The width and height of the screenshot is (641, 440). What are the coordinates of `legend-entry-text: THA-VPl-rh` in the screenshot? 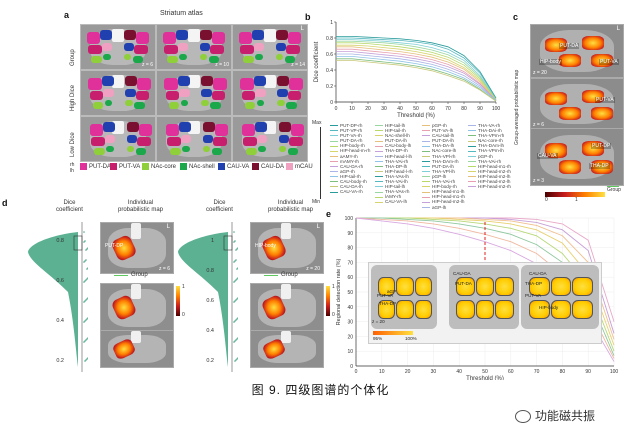 It's located at (444, 156).